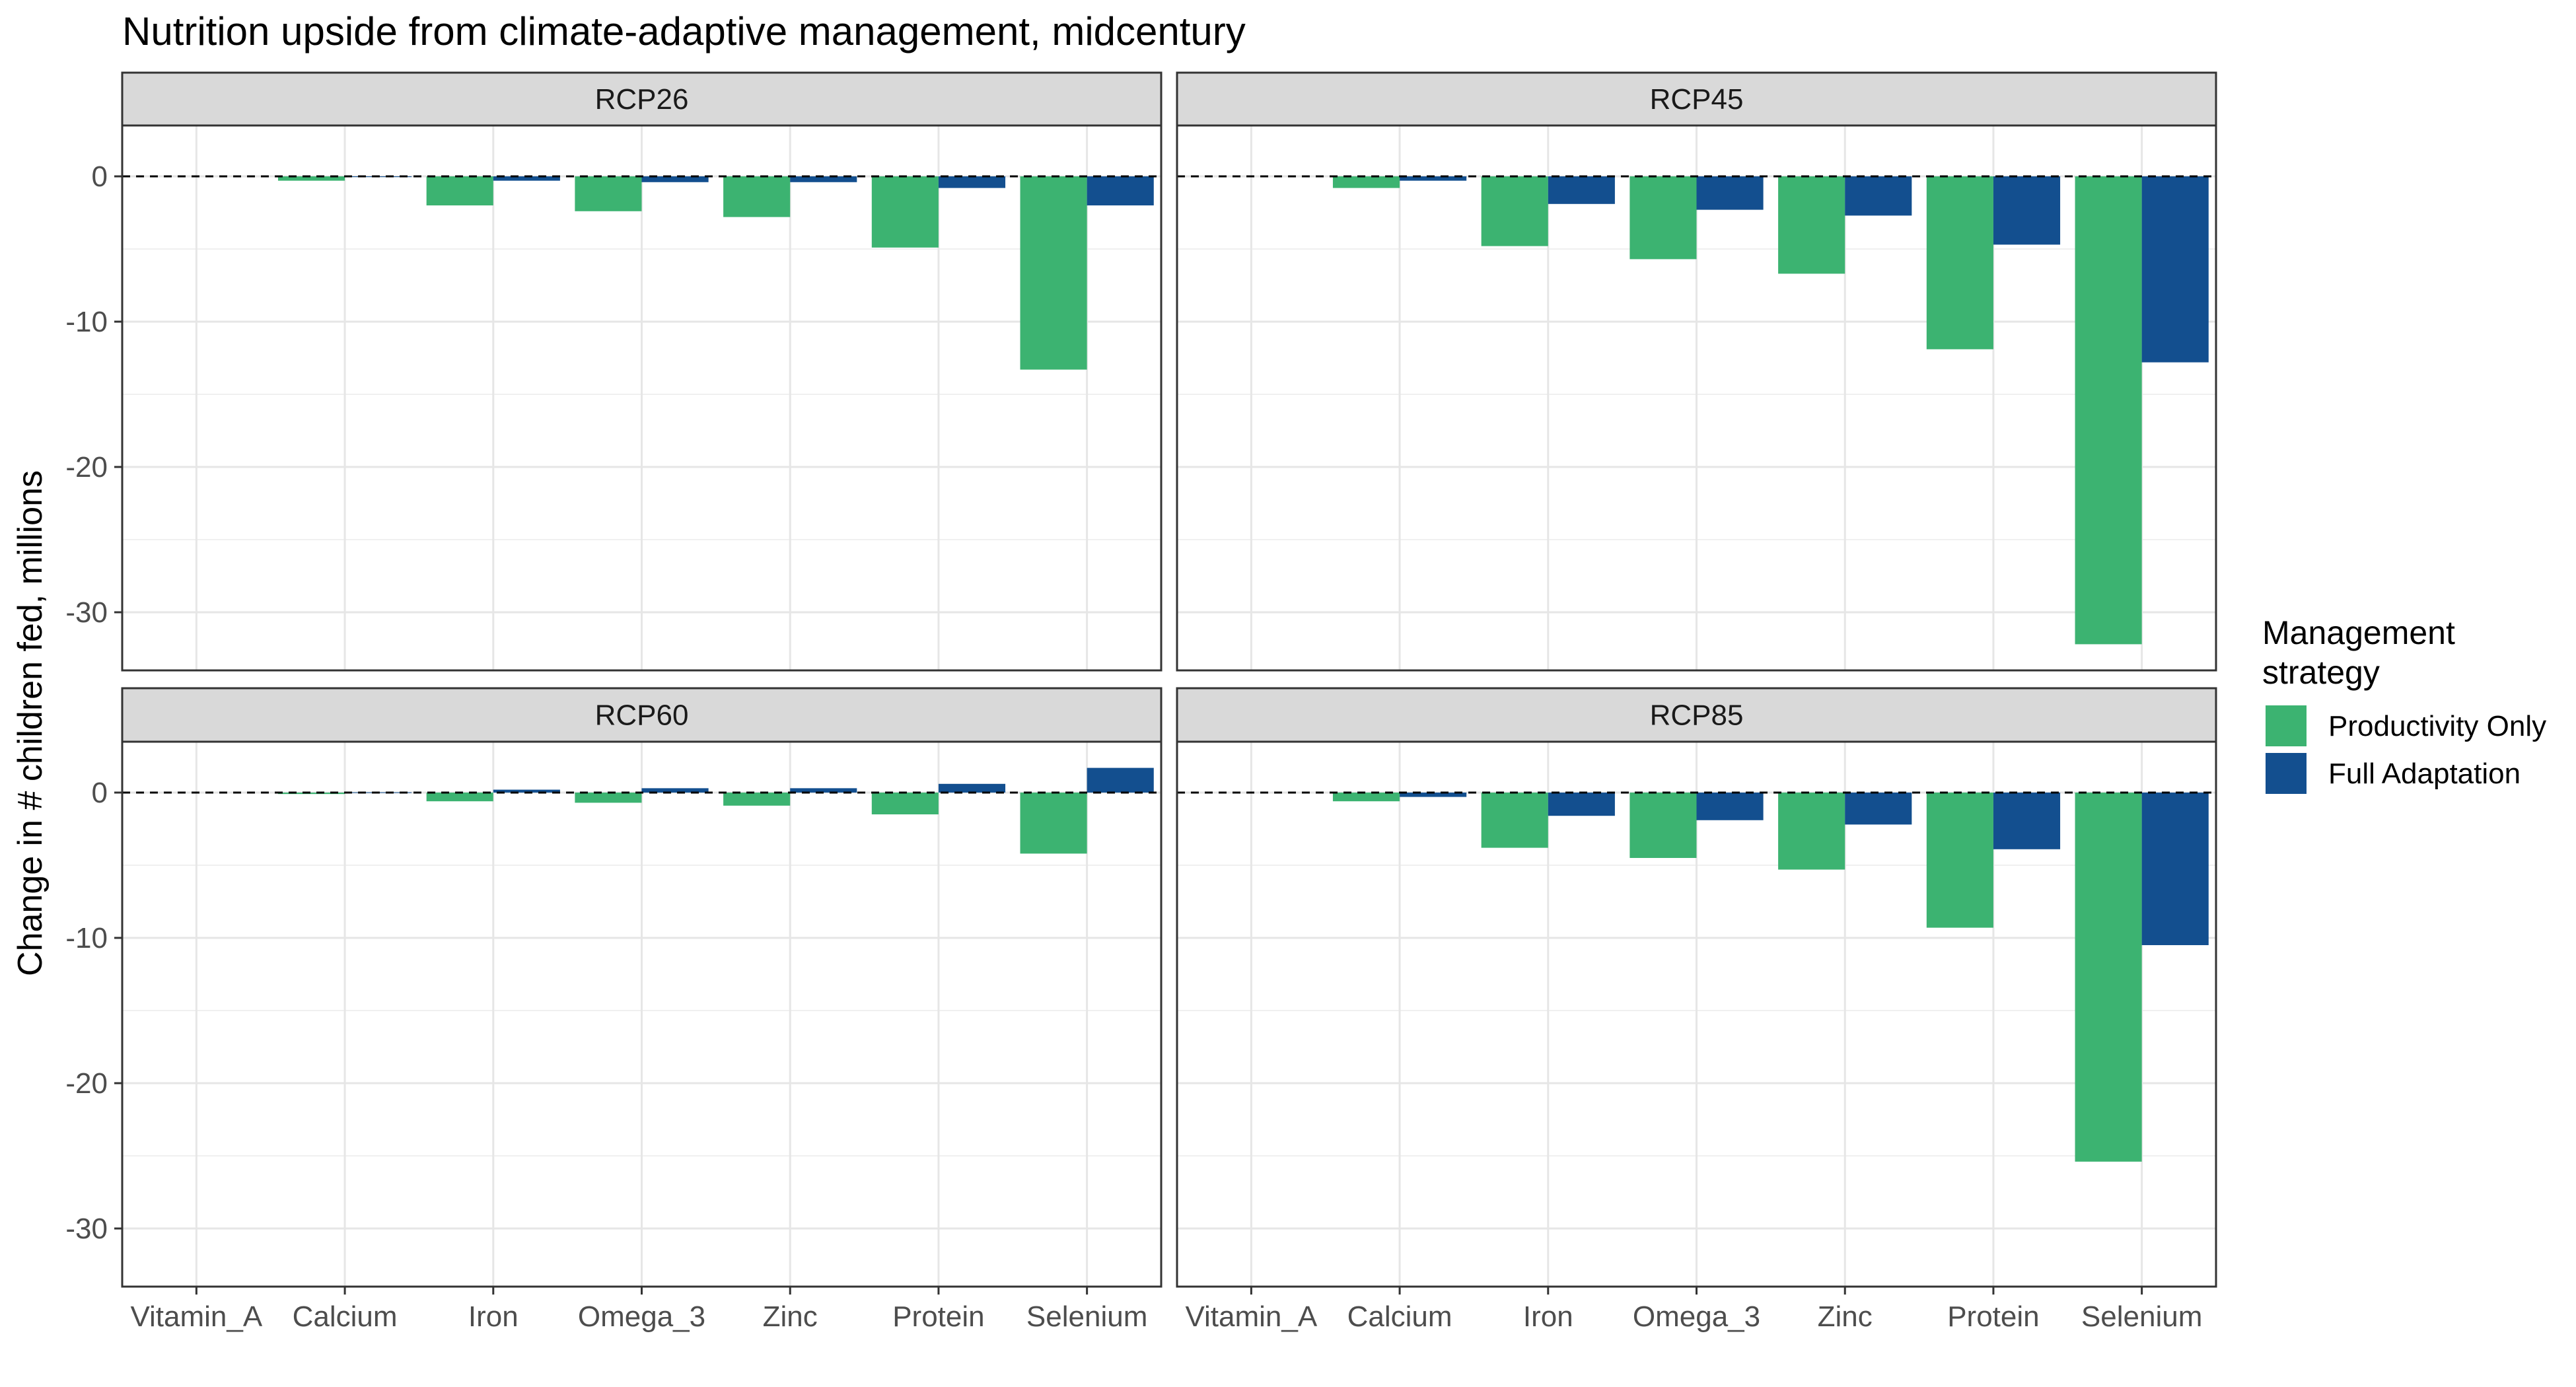 This screenshot has height=1387, width=2576. What do you see at coordinates (1053, 823) in the screenshot?
I see `bar-rcp60-selenium-productivity-only` at bounding box center [1053, 823].